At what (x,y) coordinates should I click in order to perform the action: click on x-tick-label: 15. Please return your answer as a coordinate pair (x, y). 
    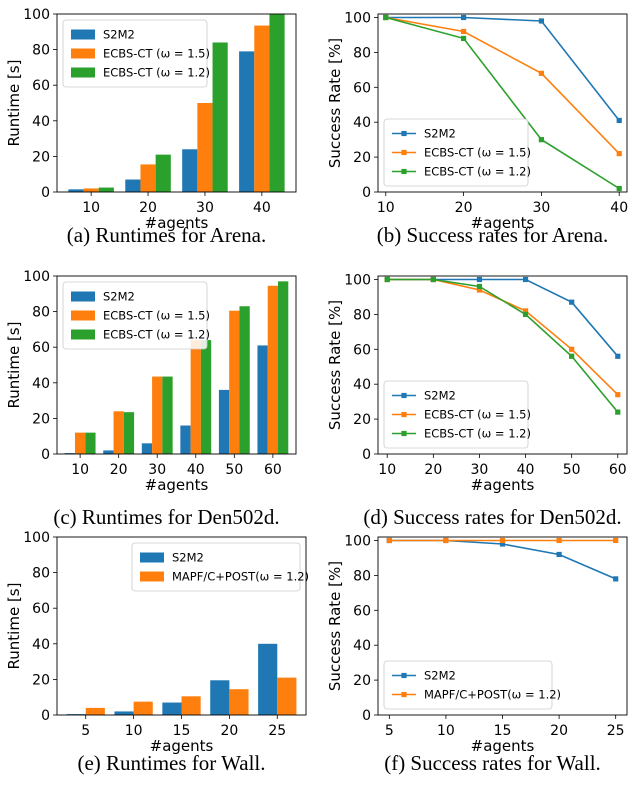
    Looking at the image, I should click on (503, 731).